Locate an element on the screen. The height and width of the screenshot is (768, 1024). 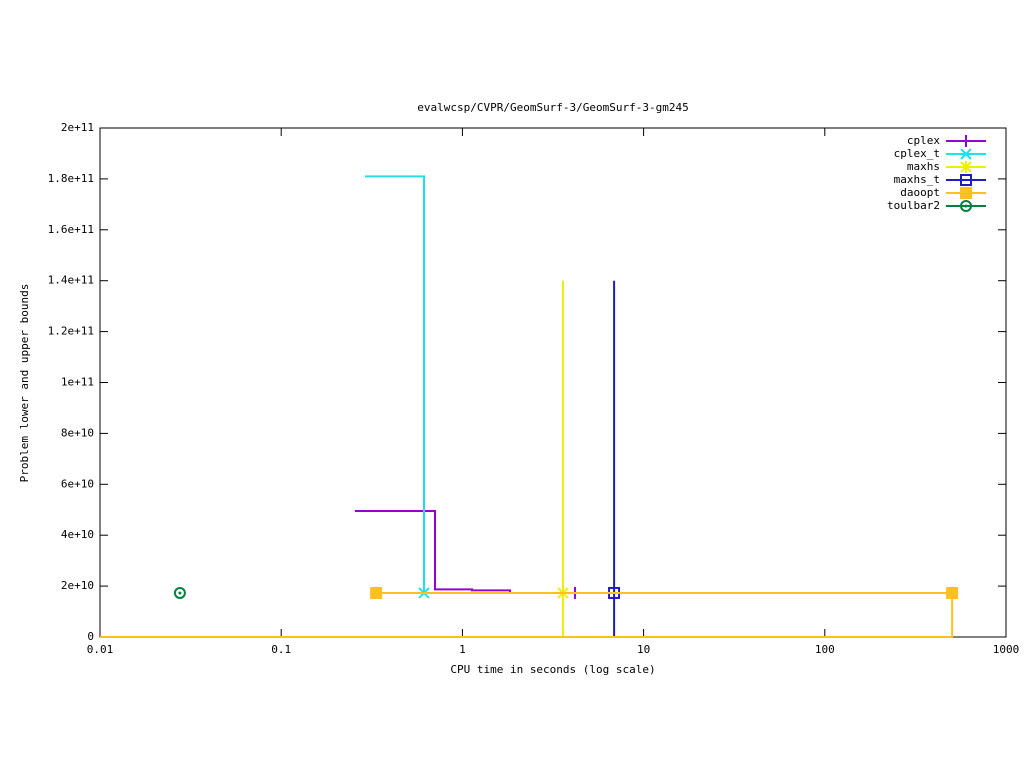
y-tick-label: 6e+10 is located at coordinates (77, 483).